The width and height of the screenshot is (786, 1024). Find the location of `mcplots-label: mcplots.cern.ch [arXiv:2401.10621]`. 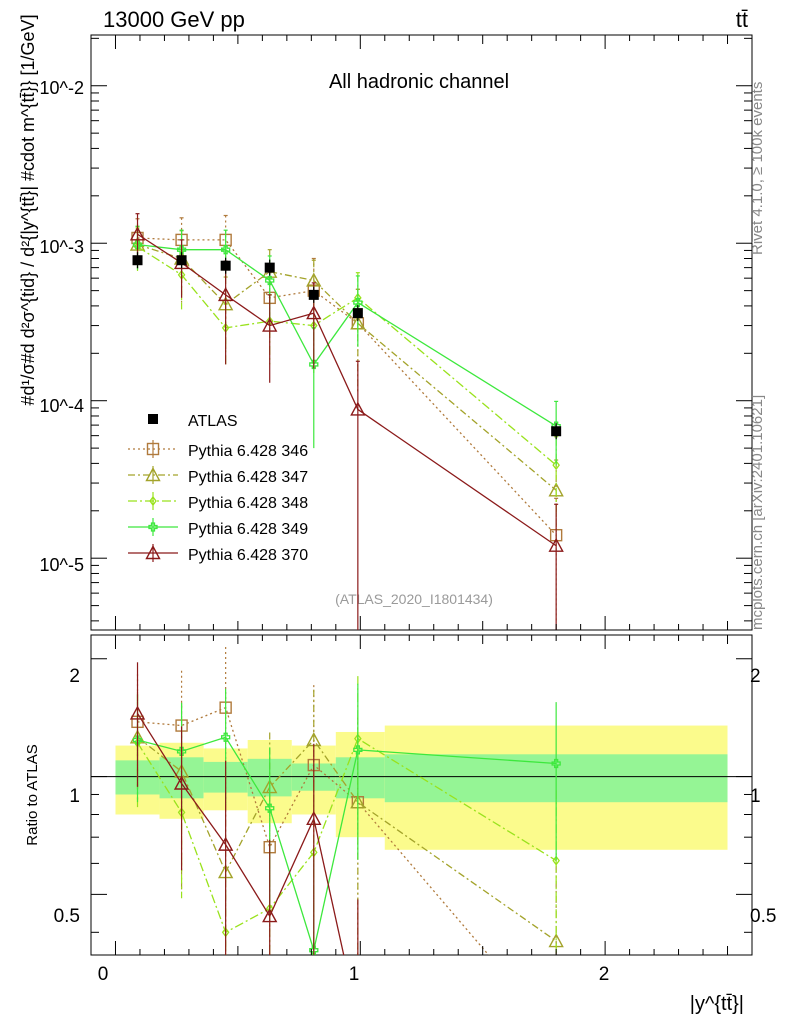

mcplots-label: mcplots.cern.ch [arXiv:2401.10621] is located at coordinates (757, 512).